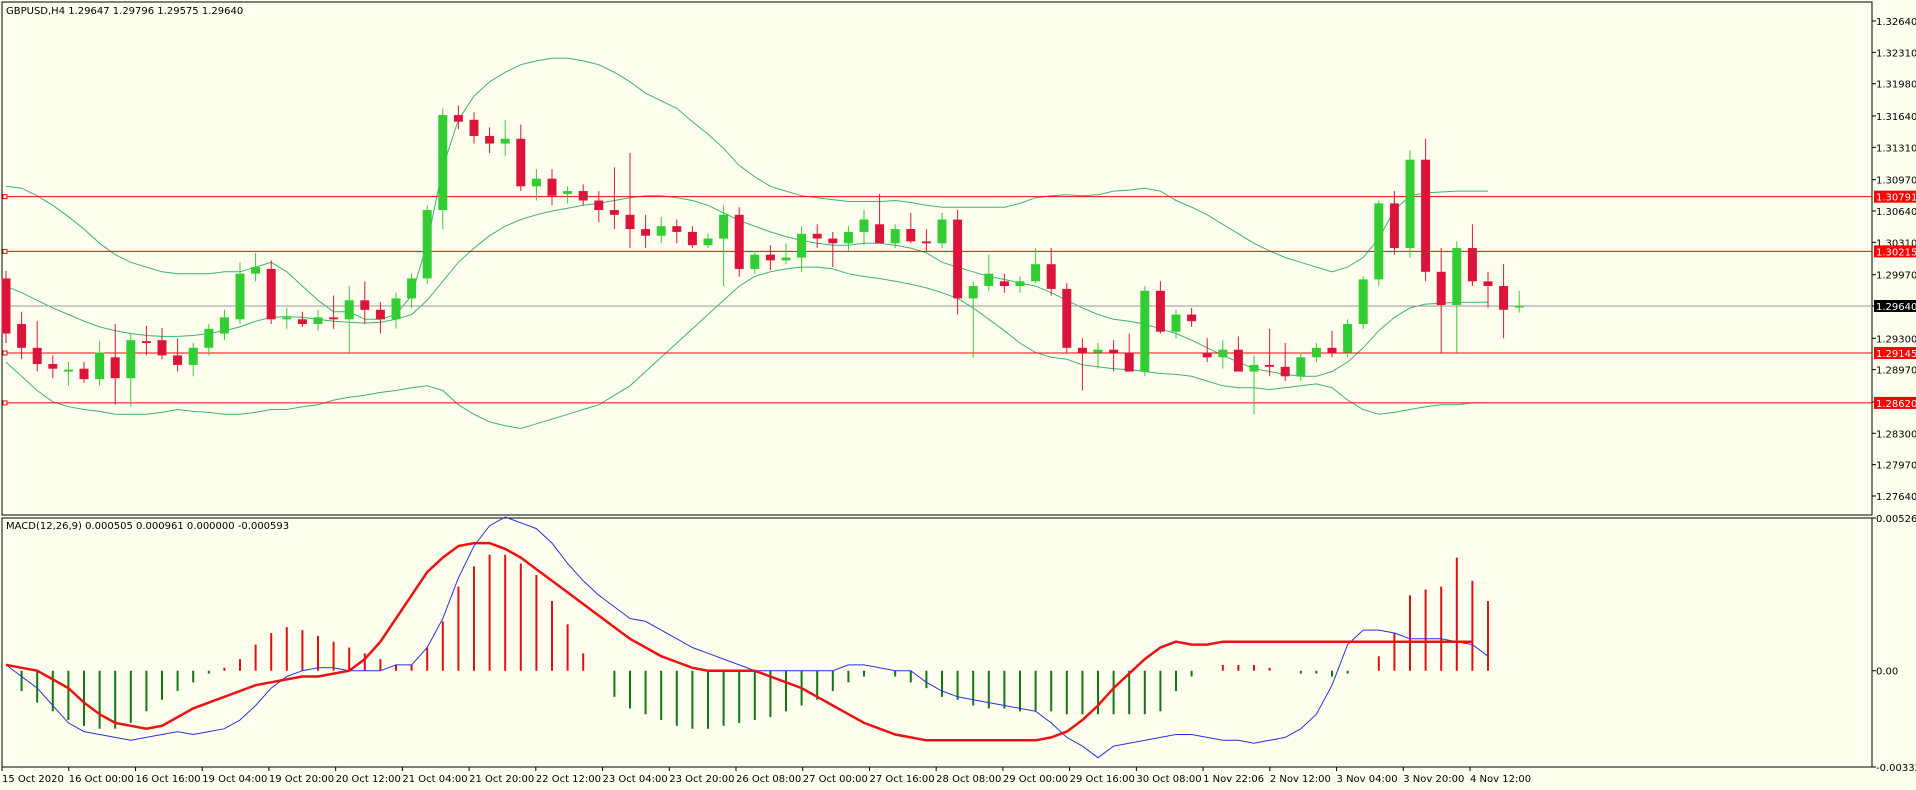 Image resolution: width=1916 pixels, height=790 pixels. I want to click on time-tick-label: 16 Oct 16:00, so click(167, 779).